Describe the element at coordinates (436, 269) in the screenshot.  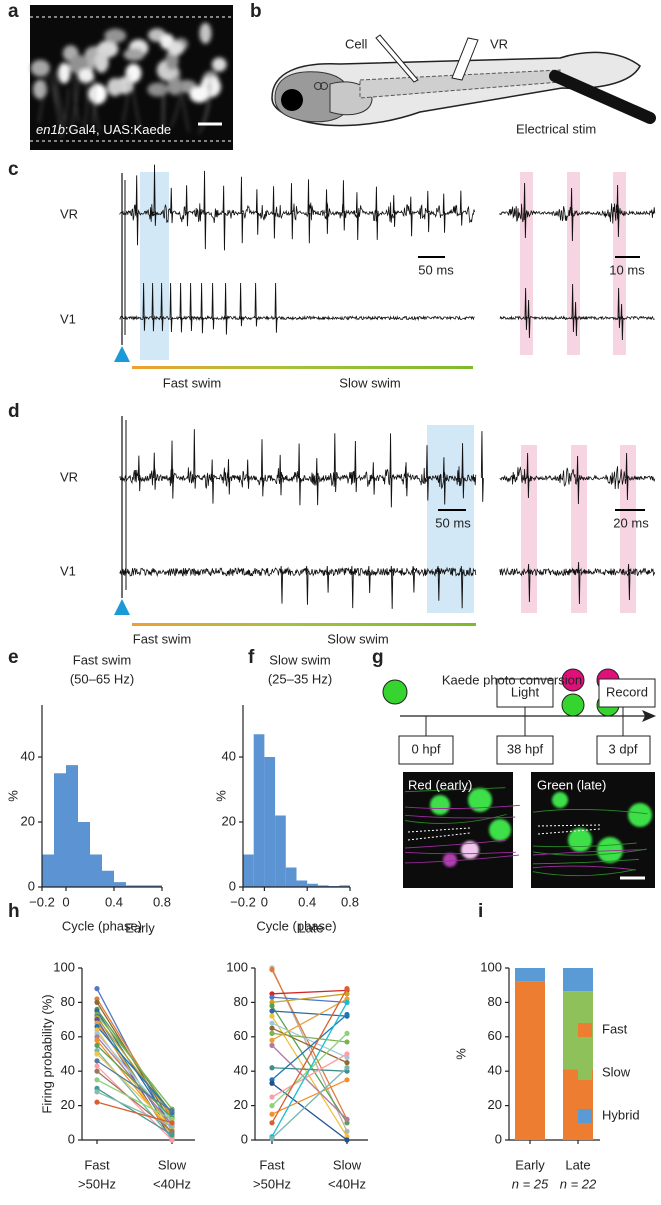
I see `label: 50 ms` at that location.